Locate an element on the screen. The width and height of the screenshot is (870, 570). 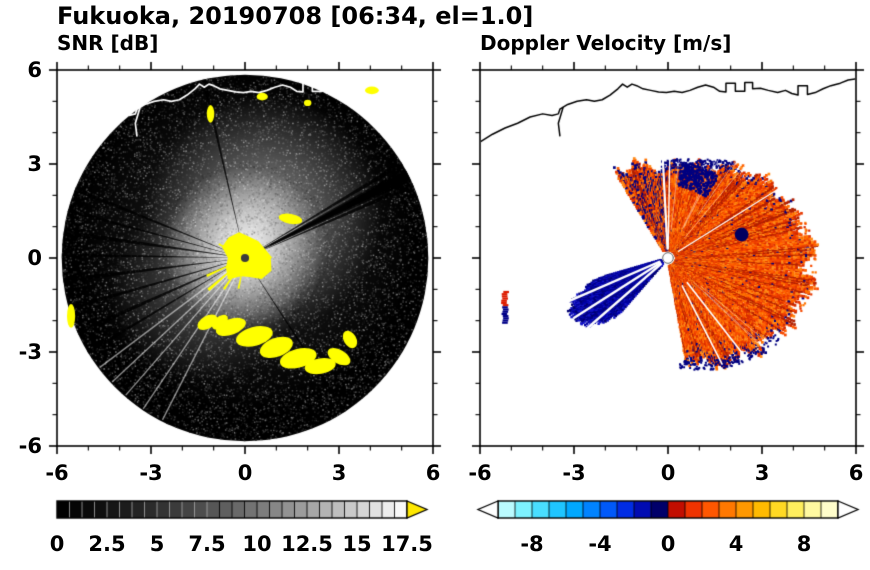
doppler-panel-title: Doppler Velocity [m/s] is located at coordinates (606, 43).